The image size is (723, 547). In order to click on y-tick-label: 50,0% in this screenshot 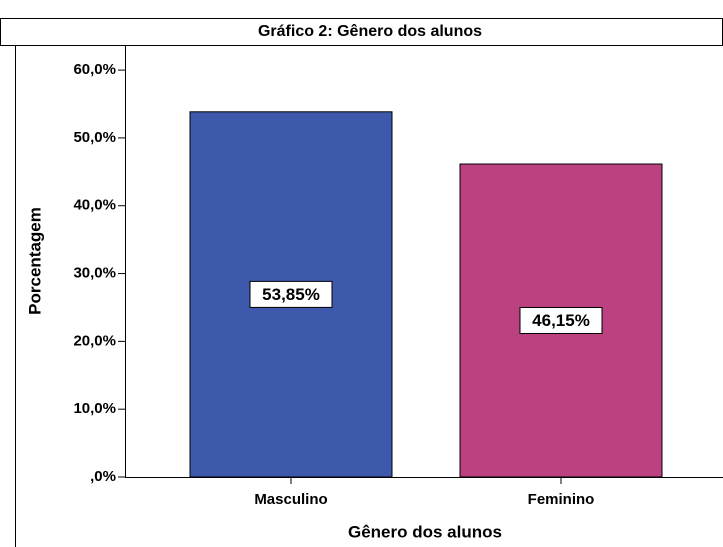, I will do `click(94, 137)`.